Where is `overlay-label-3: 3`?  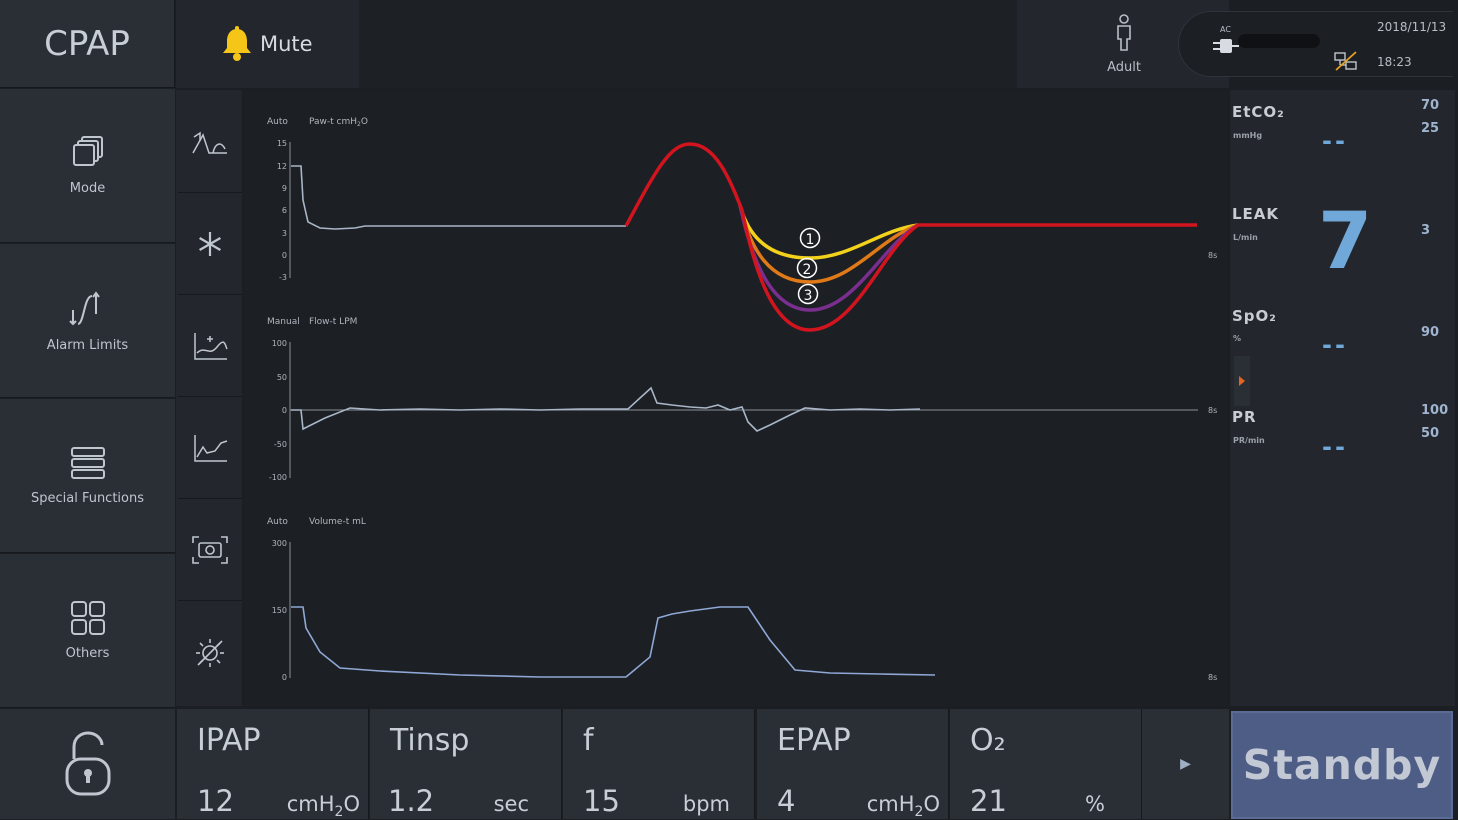 overlay-label-3: 3 is located at coordinates (808, 294).